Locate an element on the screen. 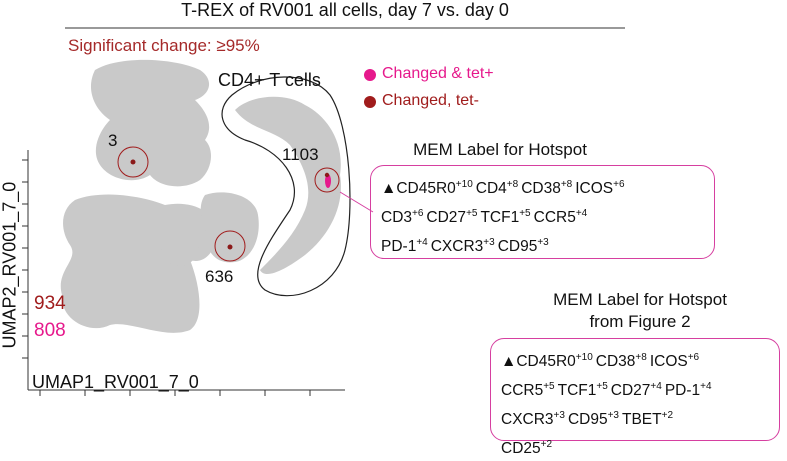  marker-line: PD-1+4 CXCR3+3 CD95+3 is located at coordinates (542, 244).